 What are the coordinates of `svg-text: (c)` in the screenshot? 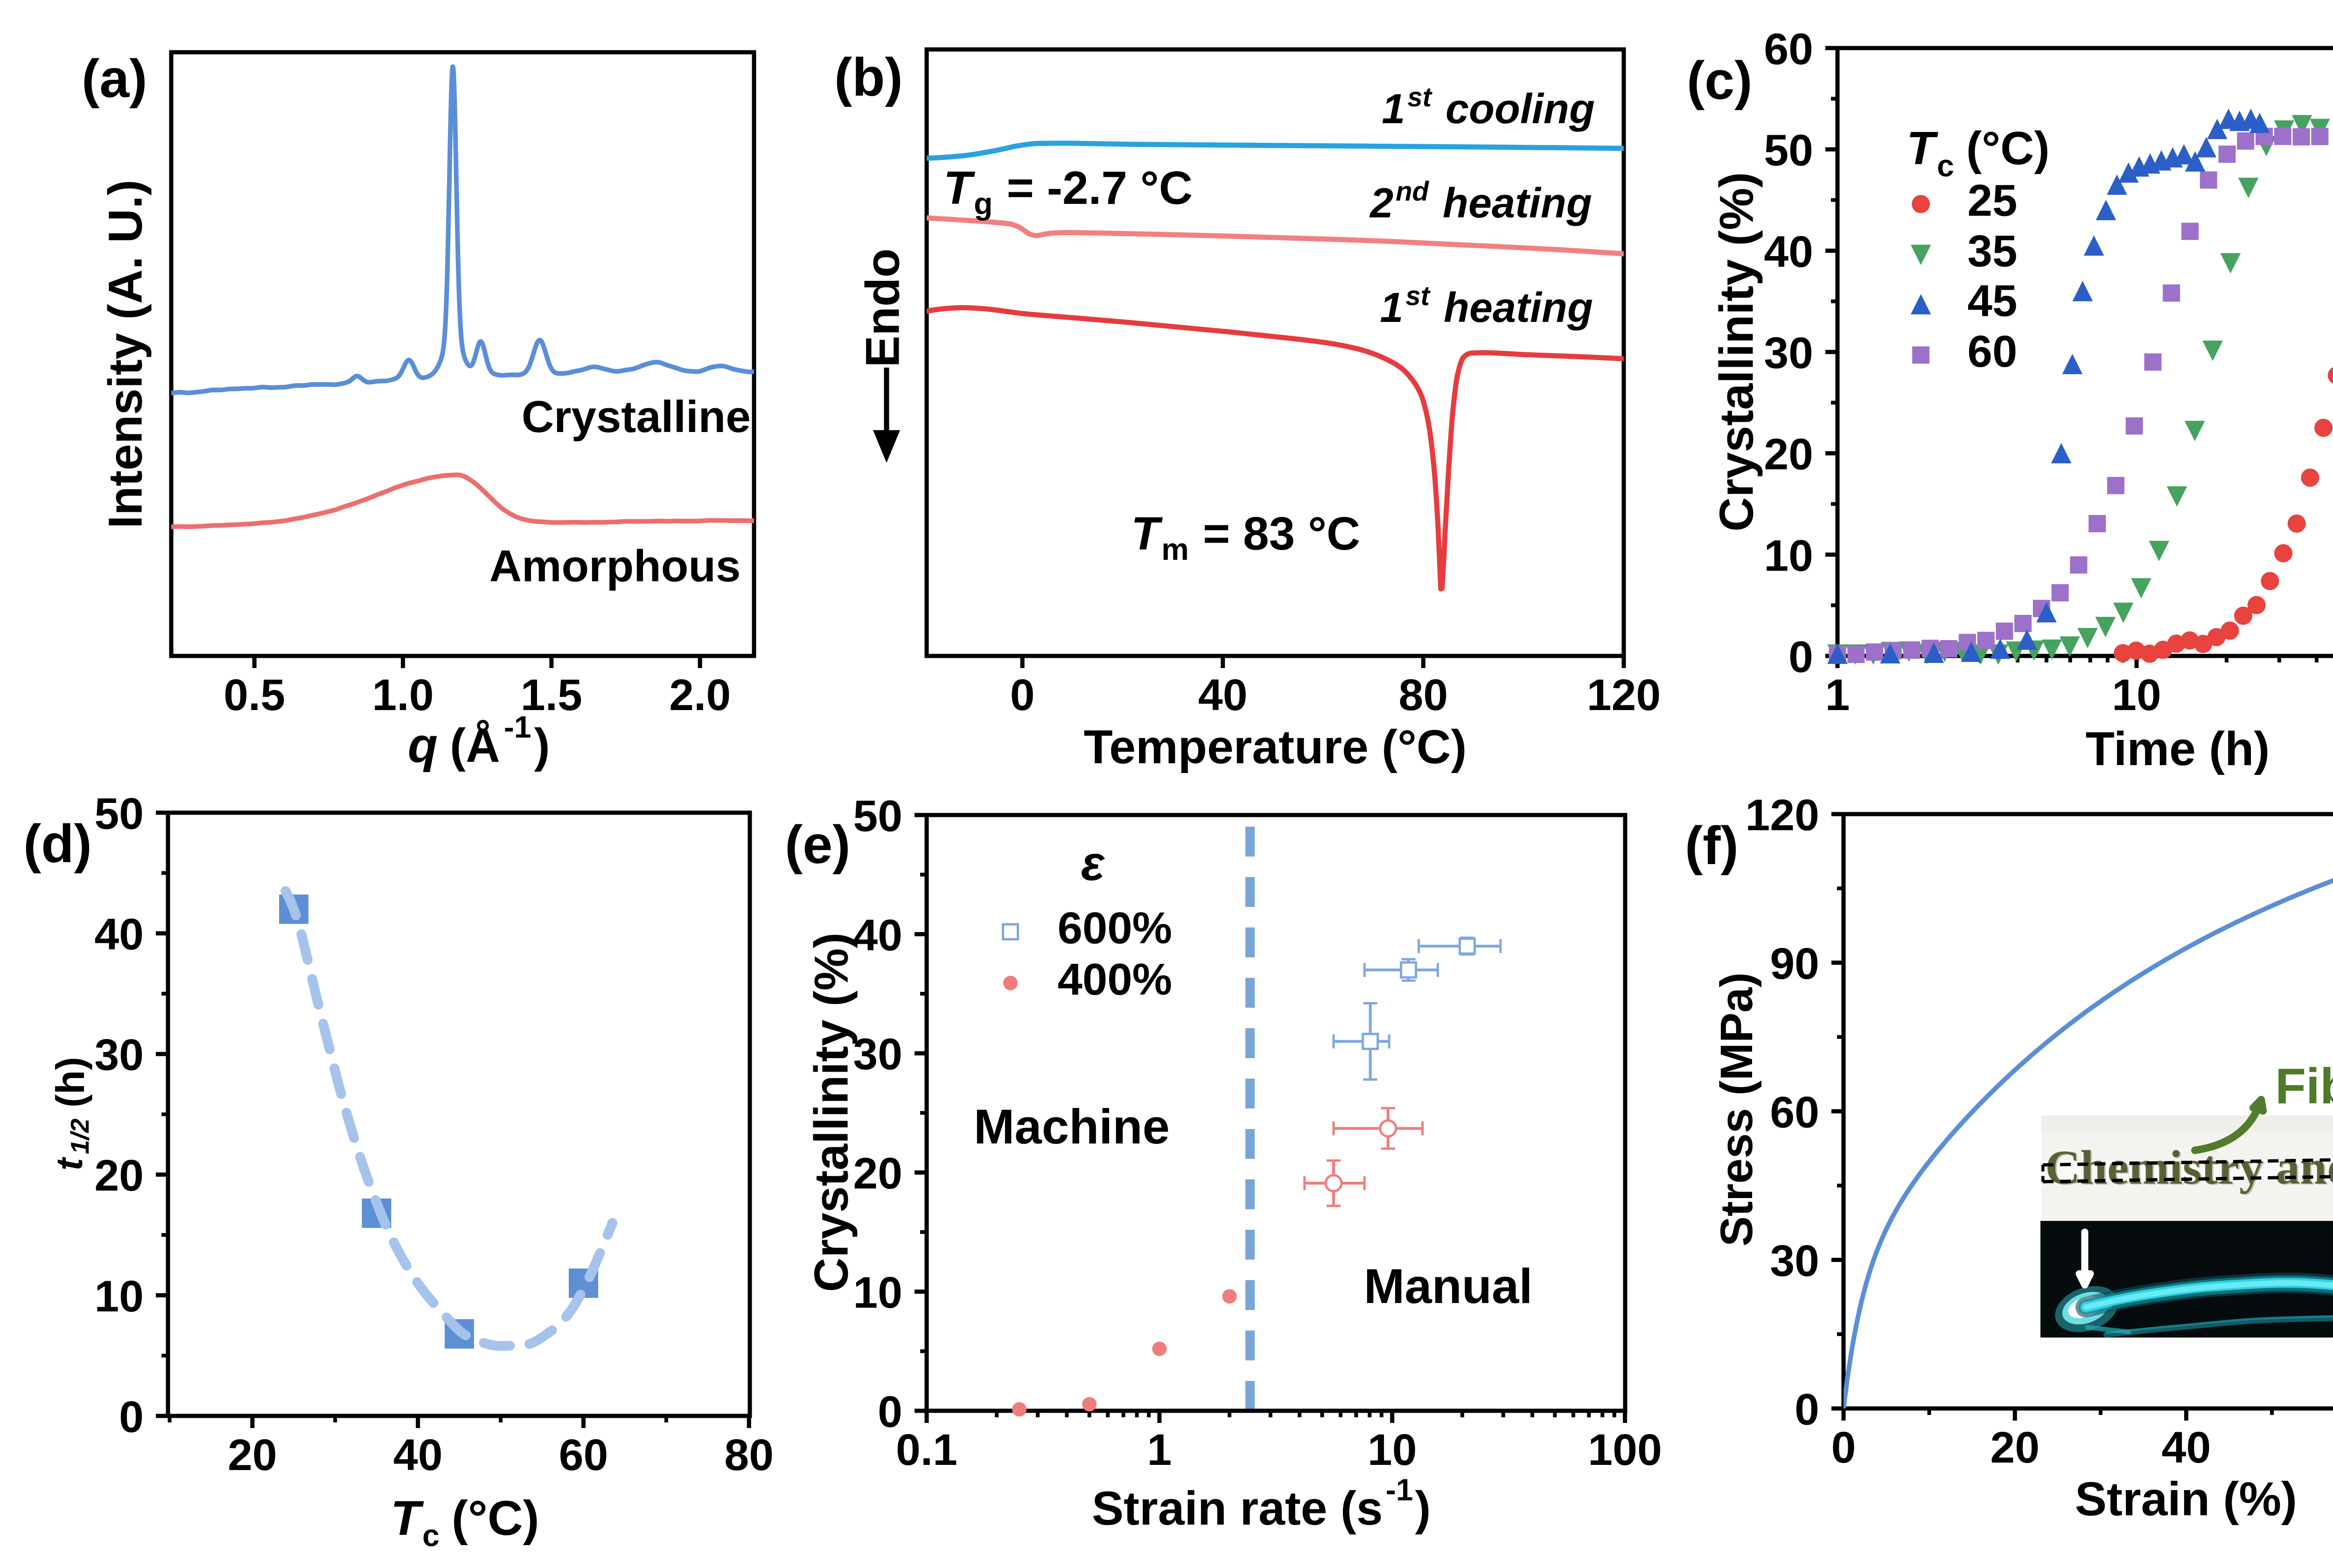 It's located at (1720, 81).